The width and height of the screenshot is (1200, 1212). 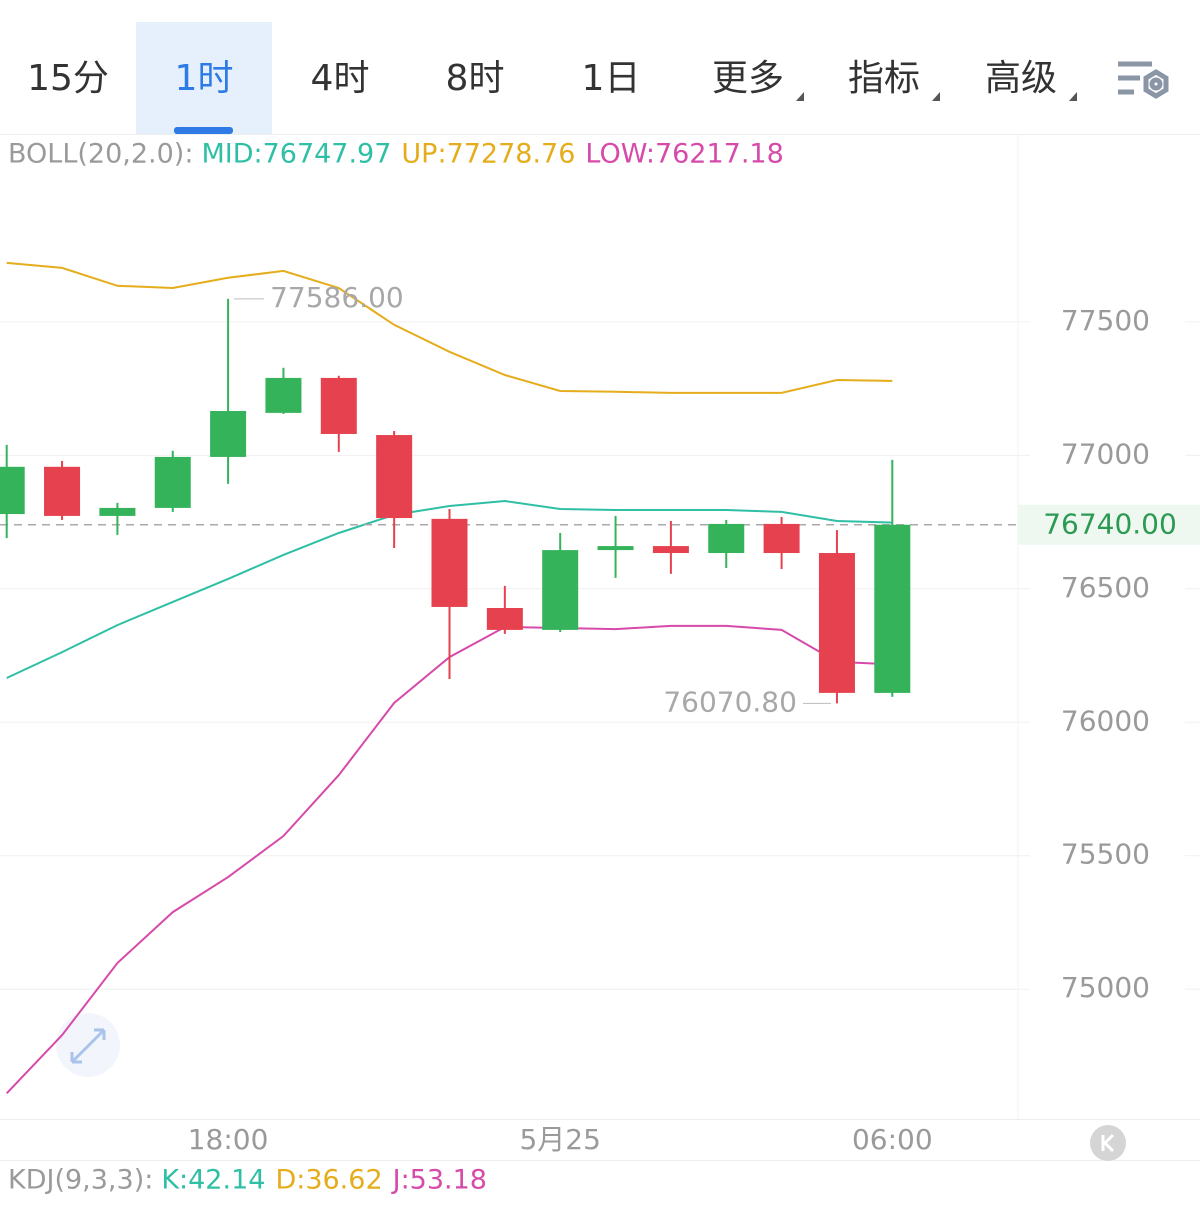 What do you see at coordinates (203, 130) in the screenshot?
I see `selected-tab-indicator` at bounding box center [203, 130].